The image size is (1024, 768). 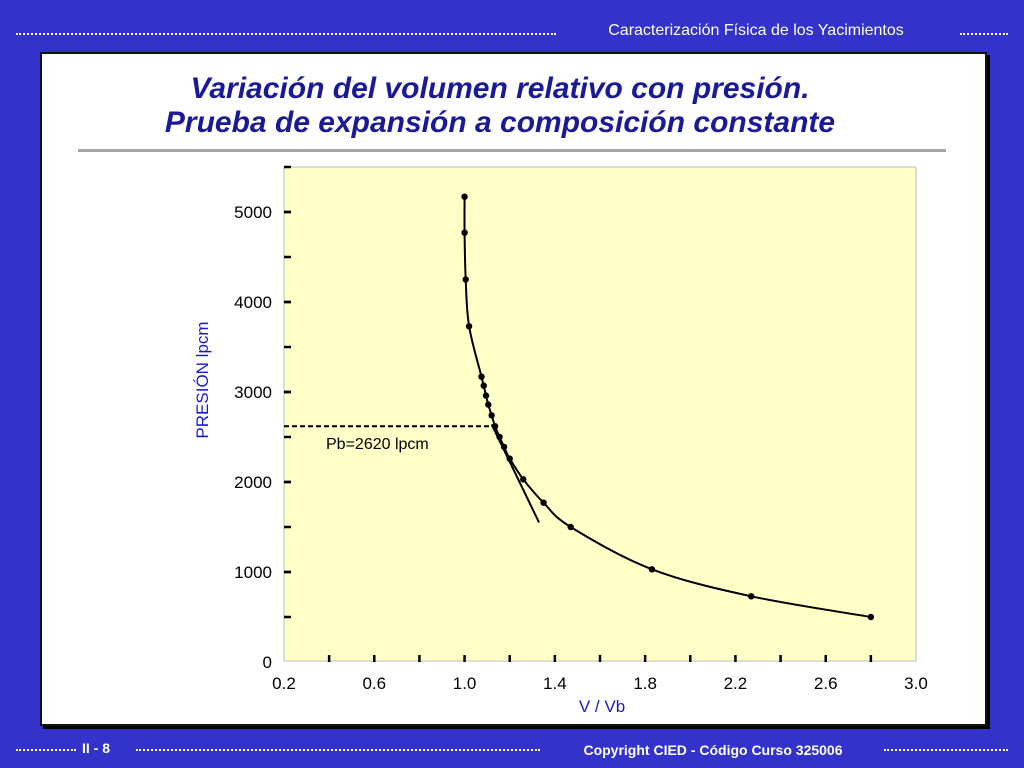 What do you see at coordinates (202, 379) in the screenshot?
I see `y-axis-label: PRESIÓN lpcm` at bounding box center [202, 379].